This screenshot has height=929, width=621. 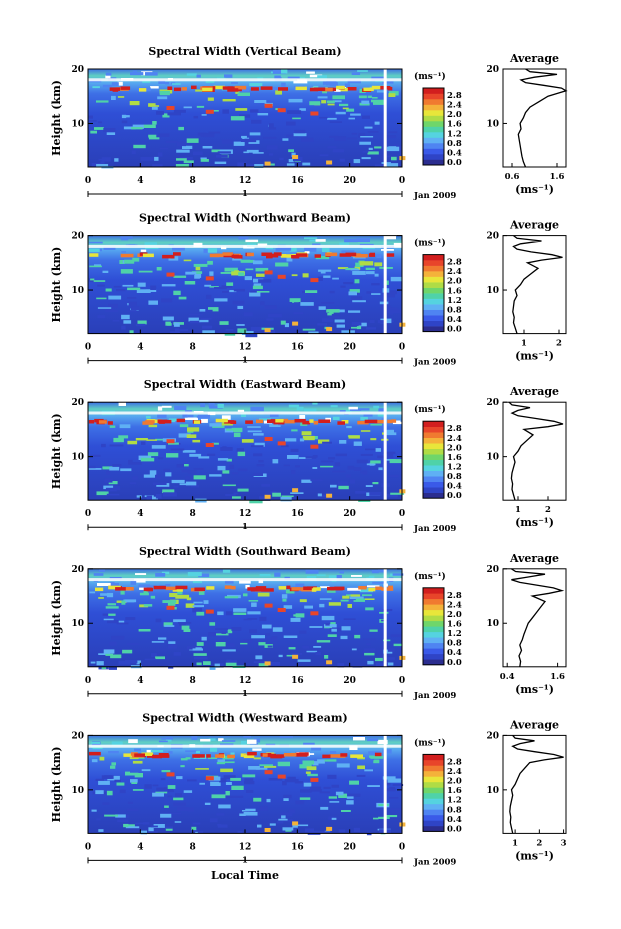 What do you see at coordinates (454, 634) in the screenshot?
I see `colorbar-tick-label: 1.2` at bounding box center [454, 634].